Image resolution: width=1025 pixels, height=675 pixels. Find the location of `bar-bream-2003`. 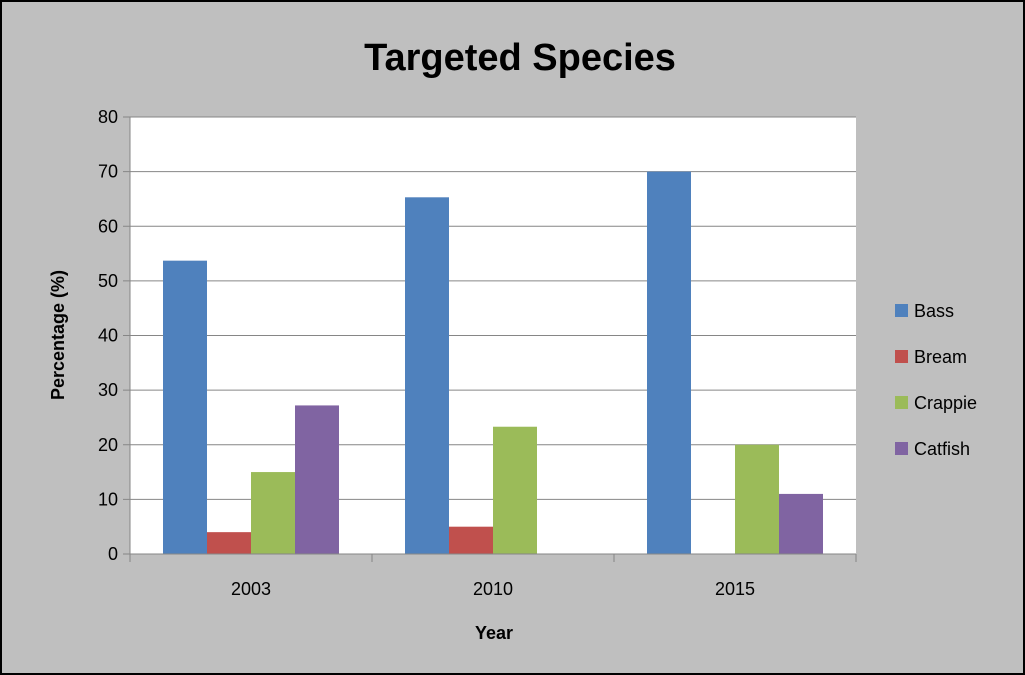

bar-bream-2003 is located at coordinates (229, 543).